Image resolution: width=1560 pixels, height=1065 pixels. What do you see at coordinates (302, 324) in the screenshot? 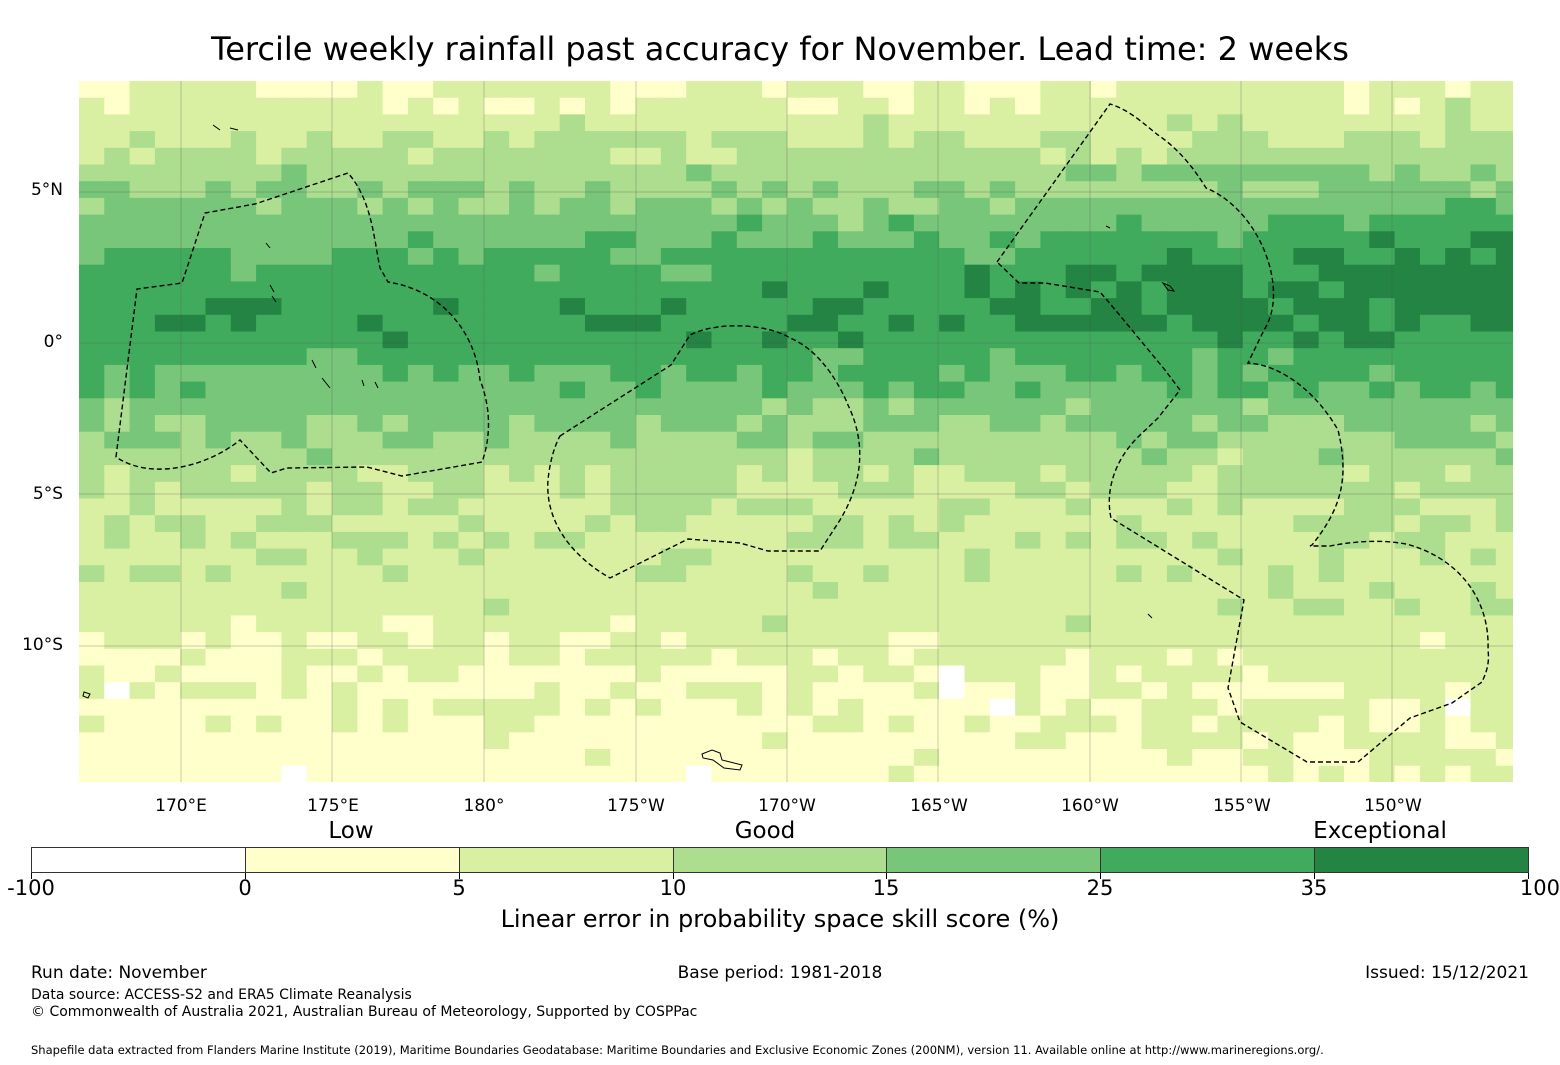
I see `eez-boundary-tuvalu` at bounding box center [302, 324].